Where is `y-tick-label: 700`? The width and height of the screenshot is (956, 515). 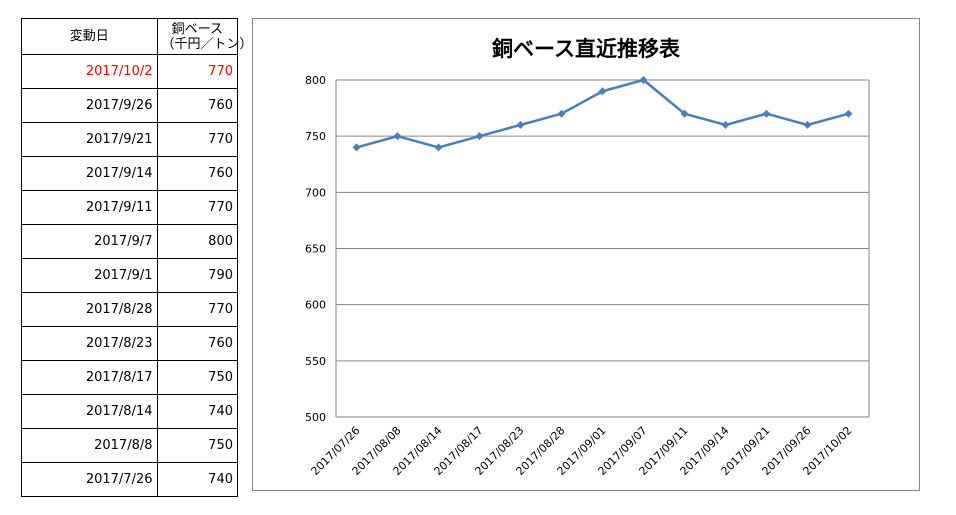
y-tick-label: 700 is located at coordinates (315, 192).